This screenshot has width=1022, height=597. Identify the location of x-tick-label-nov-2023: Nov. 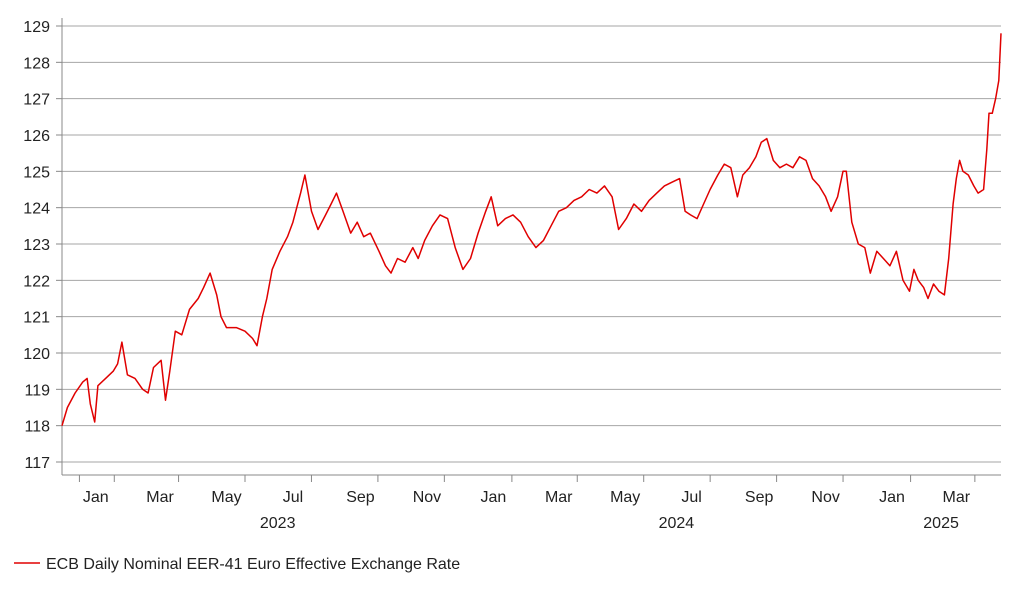
(427, 497).